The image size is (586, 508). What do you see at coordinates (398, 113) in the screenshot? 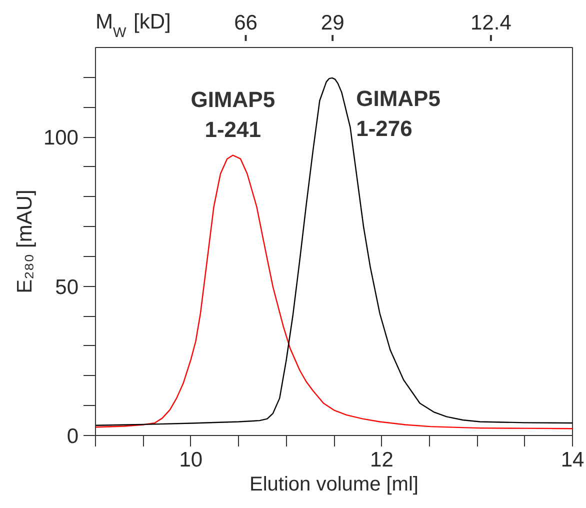
I see `series-label: GIMAP5 1-276` at bounding box center [398, 113].